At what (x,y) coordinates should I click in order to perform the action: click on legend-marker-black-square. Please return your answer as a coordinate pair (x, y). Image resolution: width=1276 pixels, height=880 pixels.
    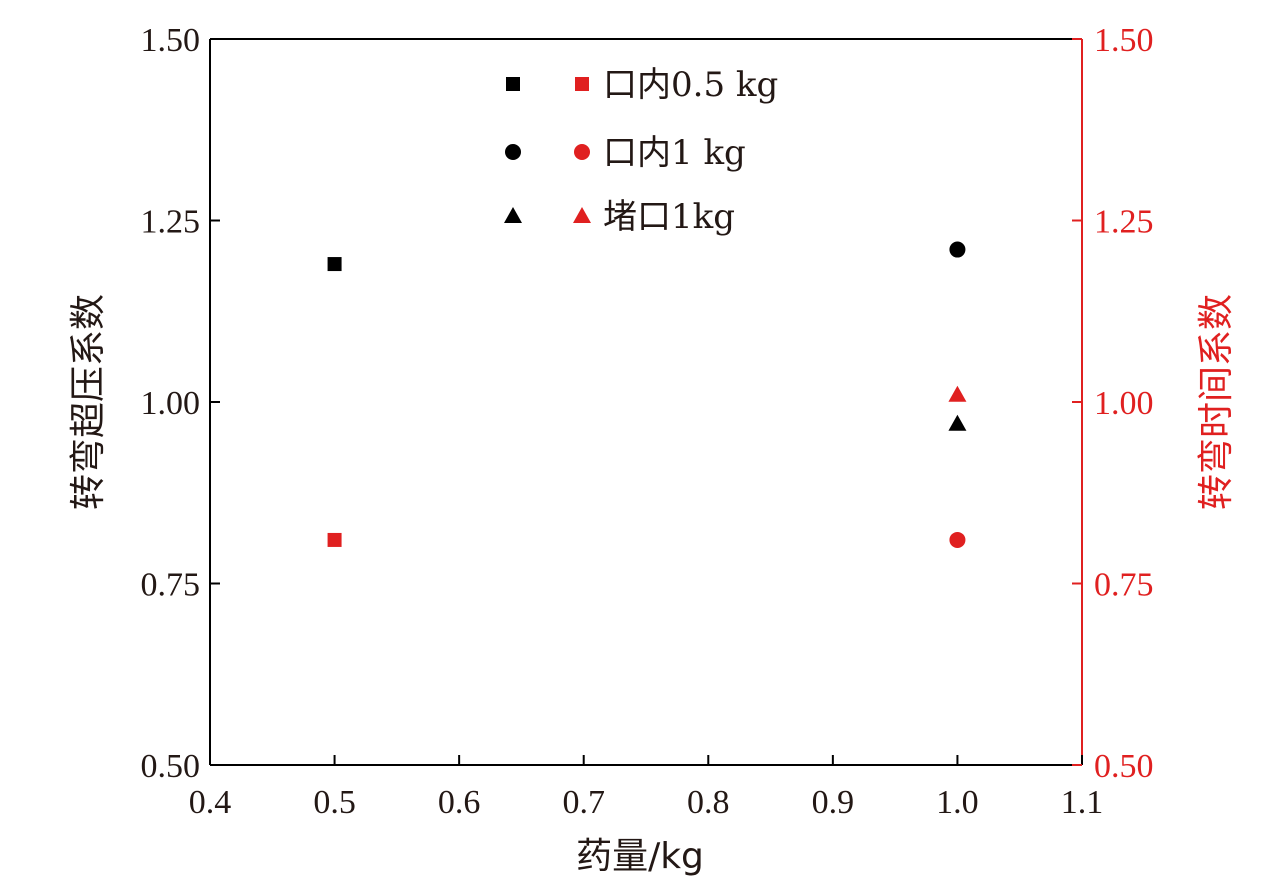
    Looking at the image, I should click on (513, 84).